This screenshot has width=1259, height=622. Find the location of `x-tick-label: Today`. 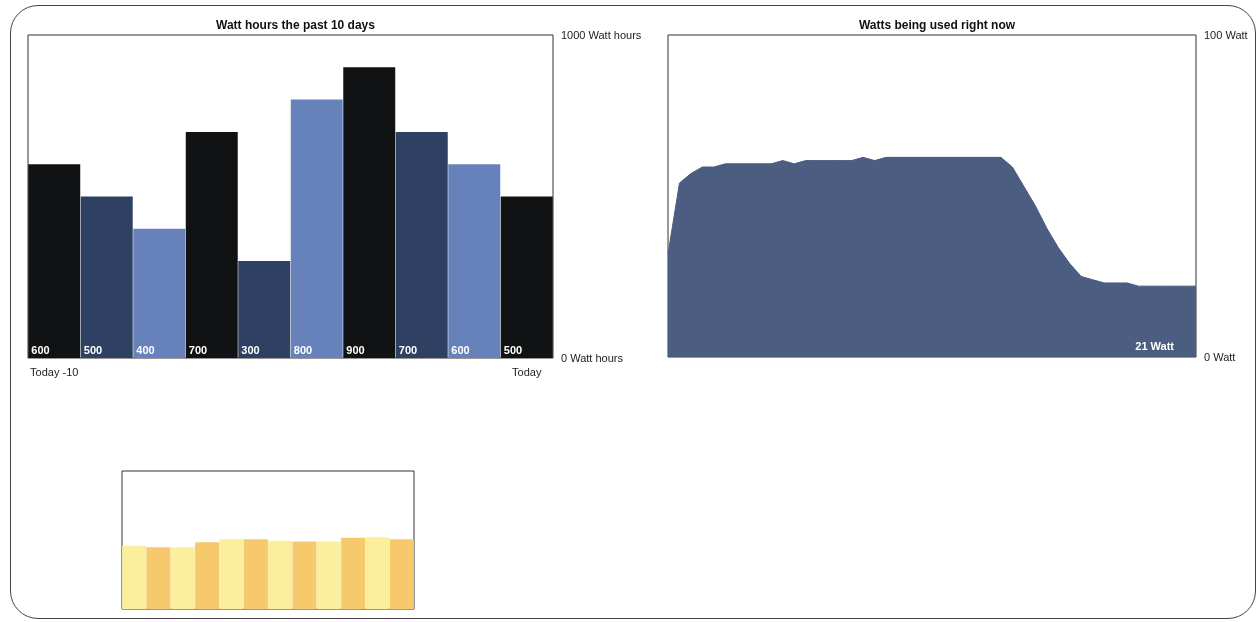

x-tick-label: Today is located at coordinates (527, 371).